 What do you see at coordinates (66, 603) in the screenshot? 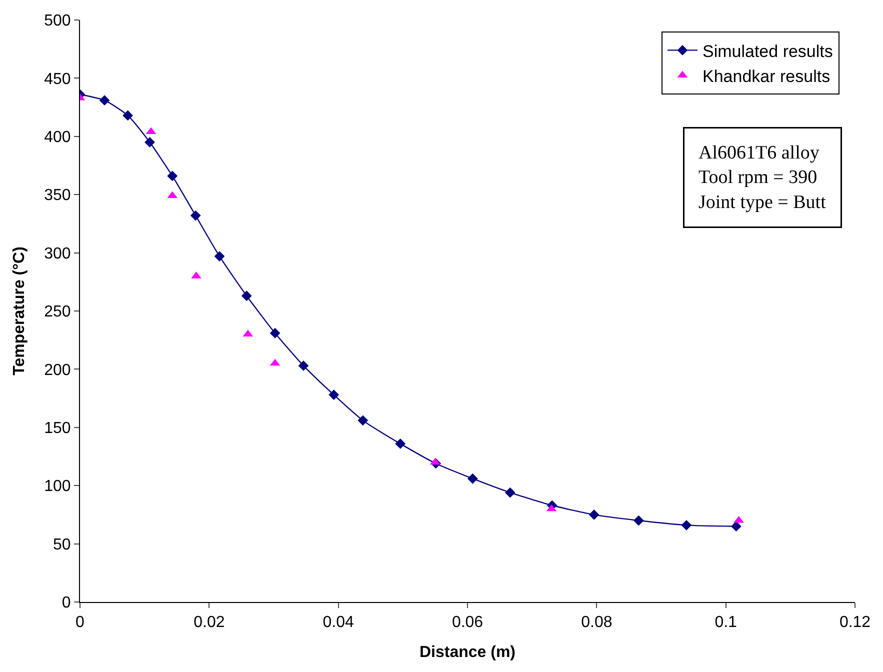
I see `y-tick-label: 0` at bounding box center [66, 603].